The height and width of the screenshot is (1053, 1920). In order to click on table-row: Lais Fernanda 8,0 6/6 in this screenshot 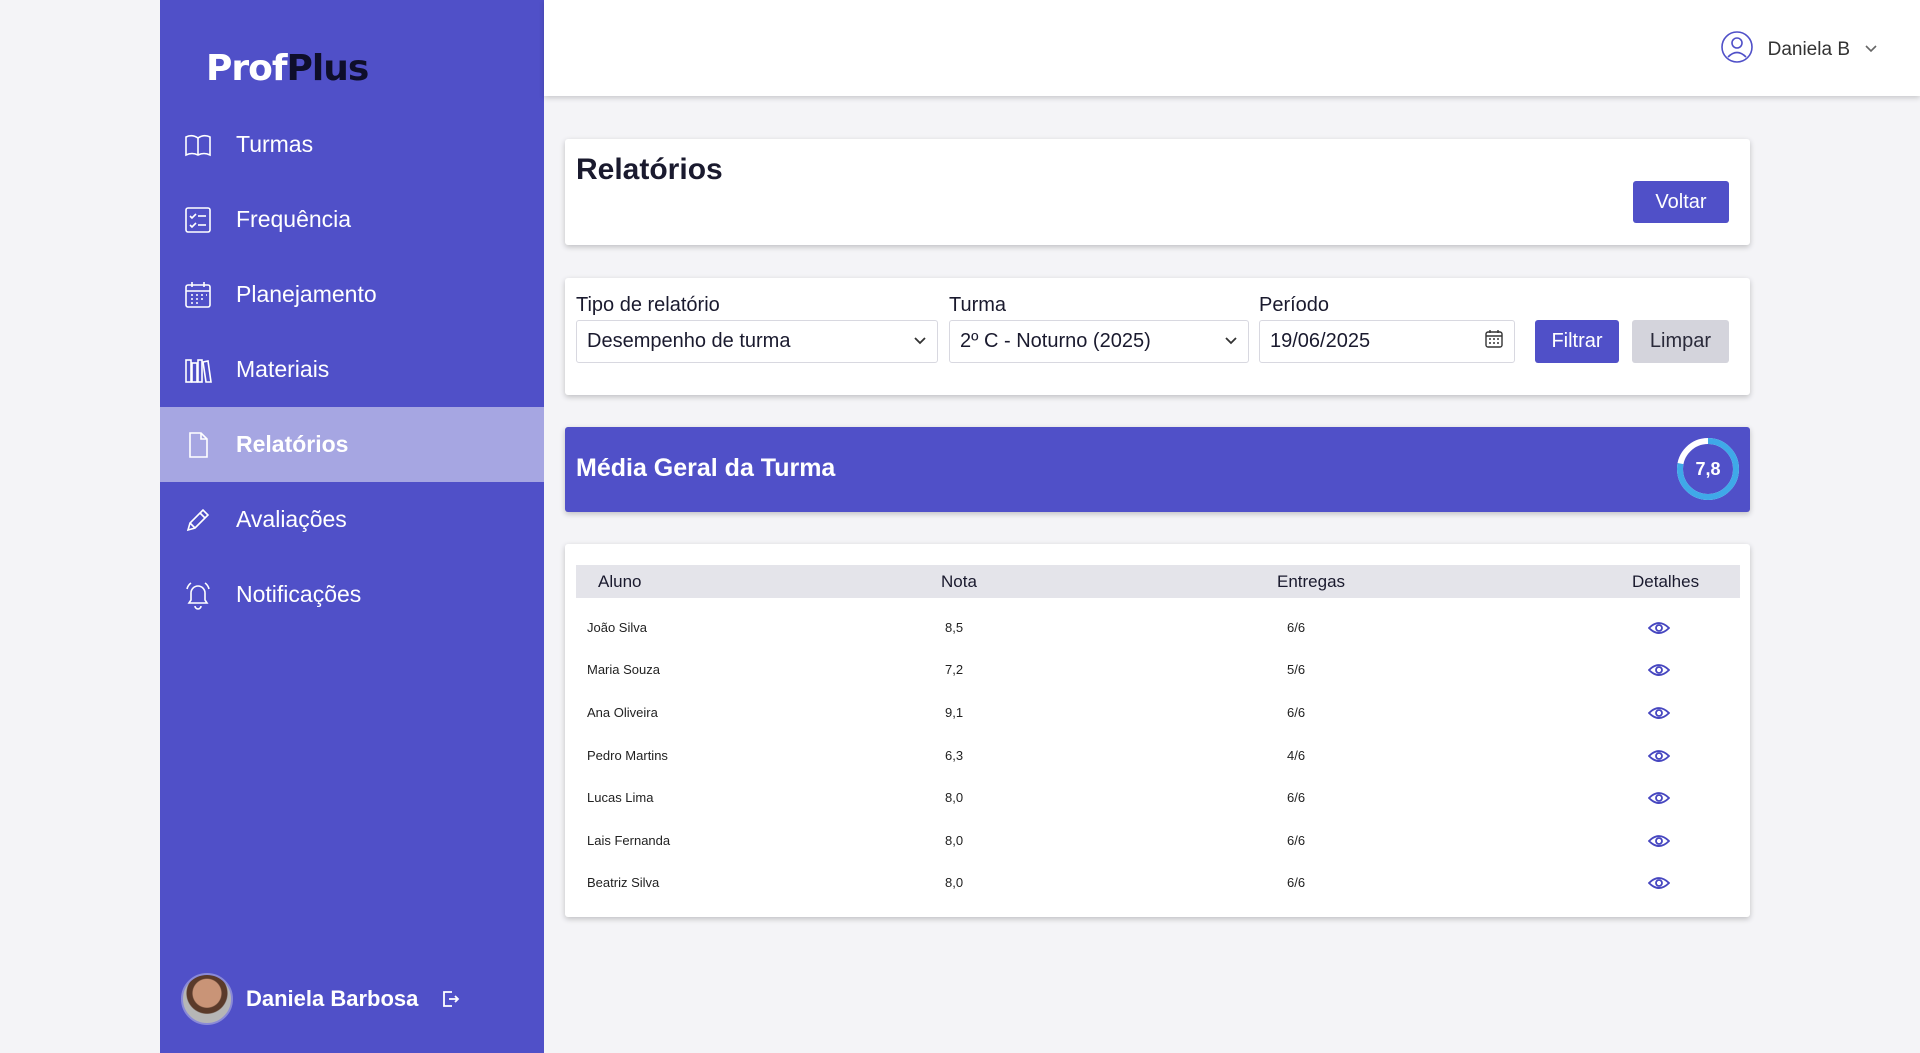, I will do `click(1158, 840)`.